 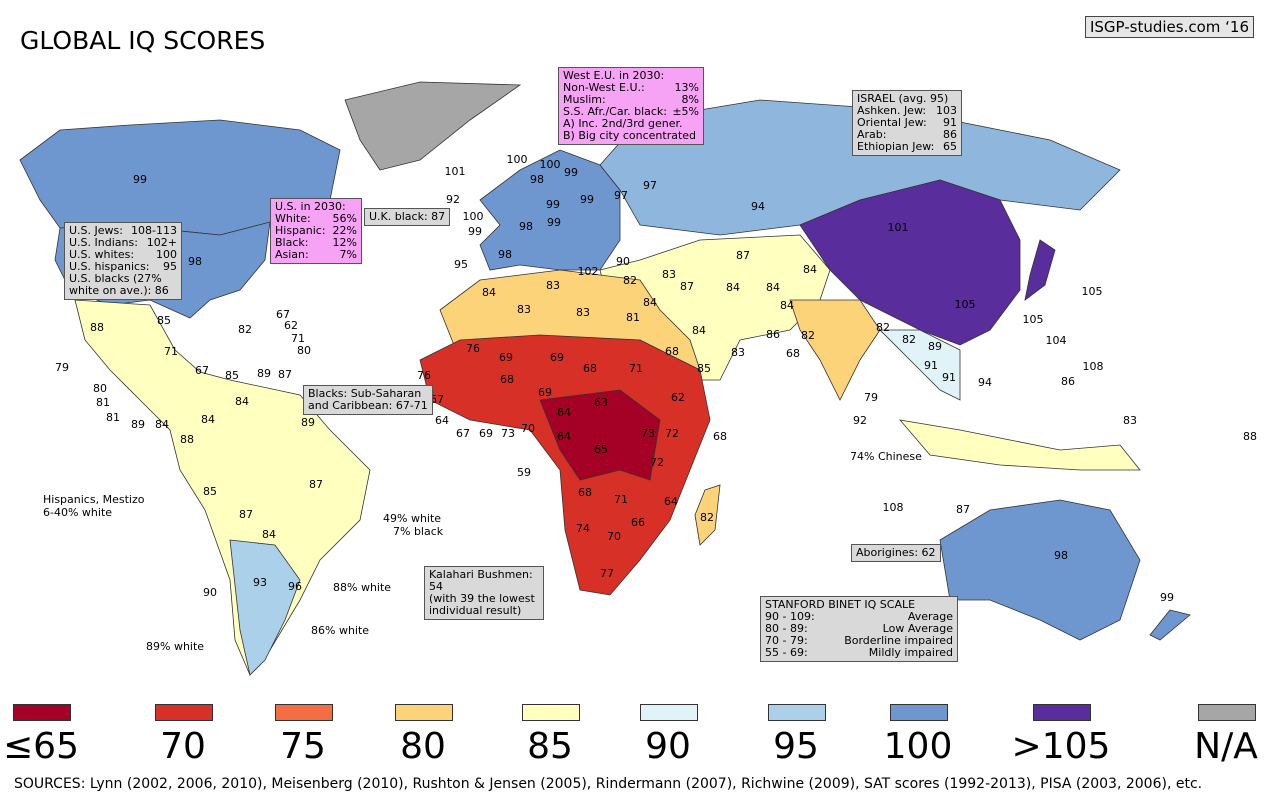 What do you see at coordinates (412, 518) in the screenshot?
I see `map-text: 49% white` at bounding box center [412, 518].